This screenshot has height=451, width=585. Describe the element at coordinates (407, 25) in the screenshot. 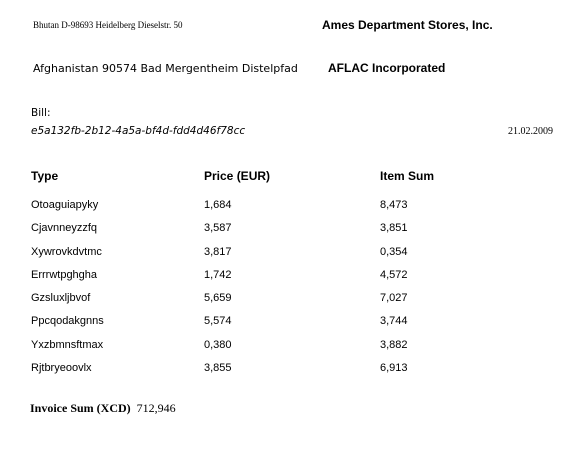

I see `company-name: Ames Department Stores, Inc.` at that location.